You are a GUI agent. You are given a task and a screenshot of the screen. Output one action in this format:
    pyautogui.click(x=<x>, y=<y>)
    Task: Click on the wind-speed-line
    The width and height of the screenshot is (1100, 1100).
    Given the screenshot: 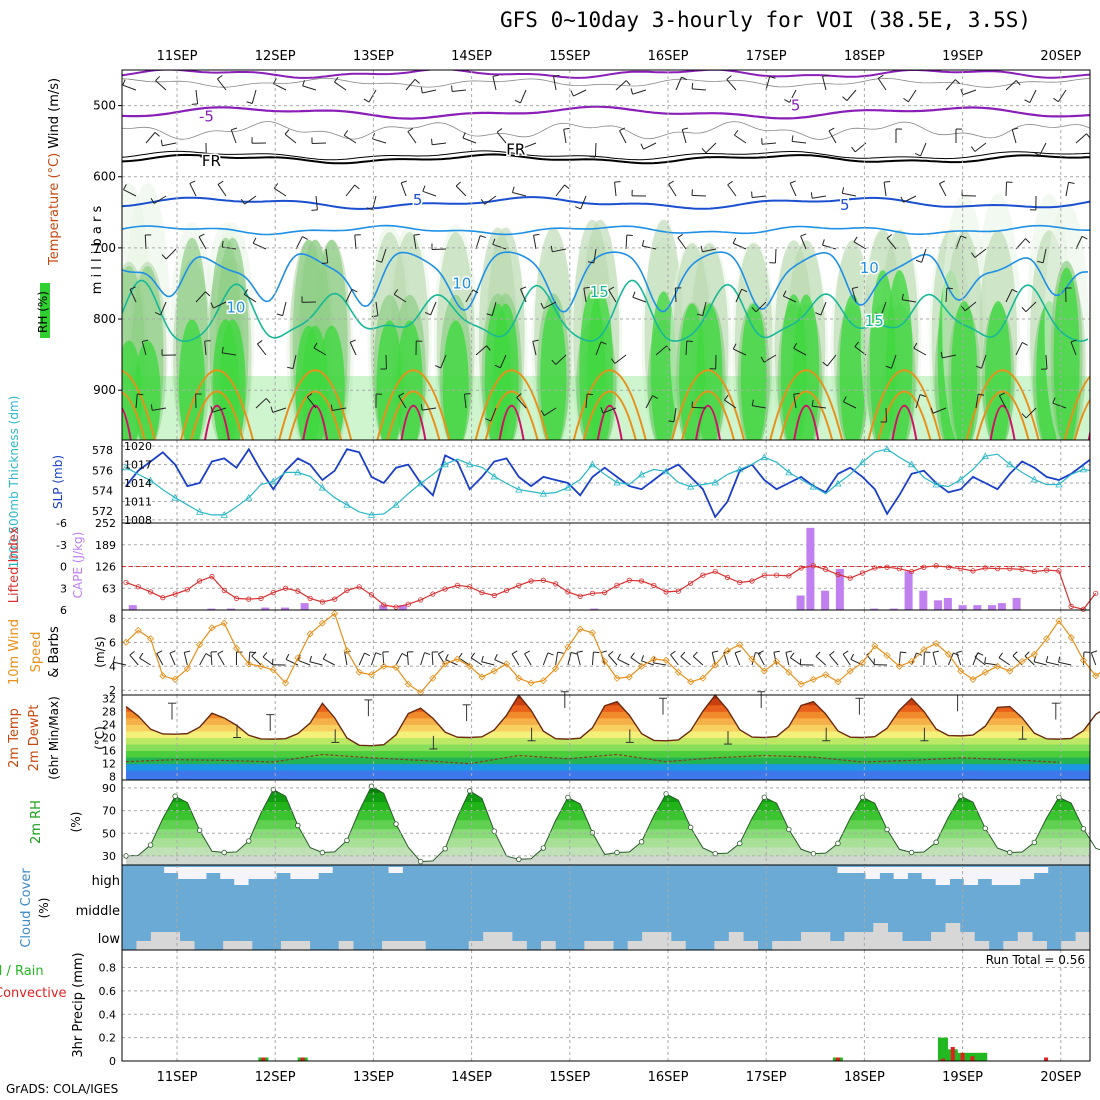 What is the action you would take?
    pyautogui.click(x=612, y=653)
    